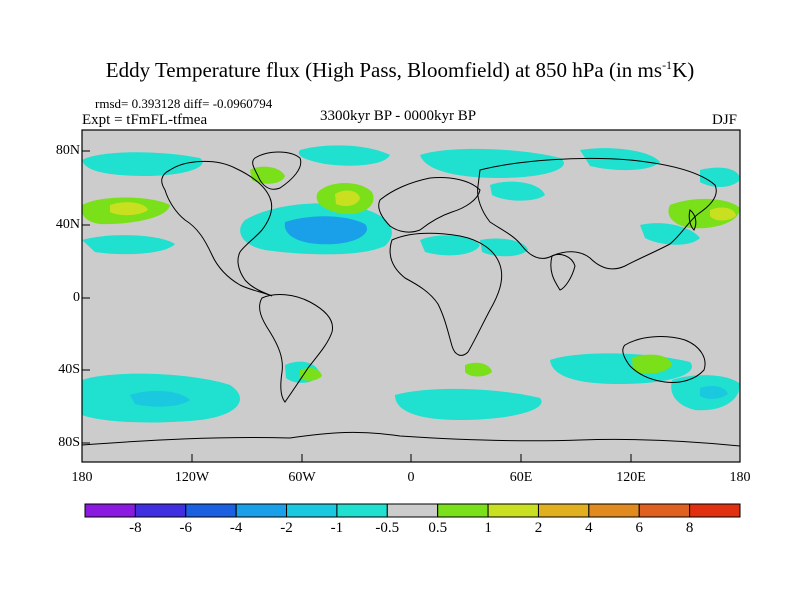  What do you see at coordinates (192, 477) in the screenshot?
I see `lon-label-120w: 120W` at bounding box center [192, 477].